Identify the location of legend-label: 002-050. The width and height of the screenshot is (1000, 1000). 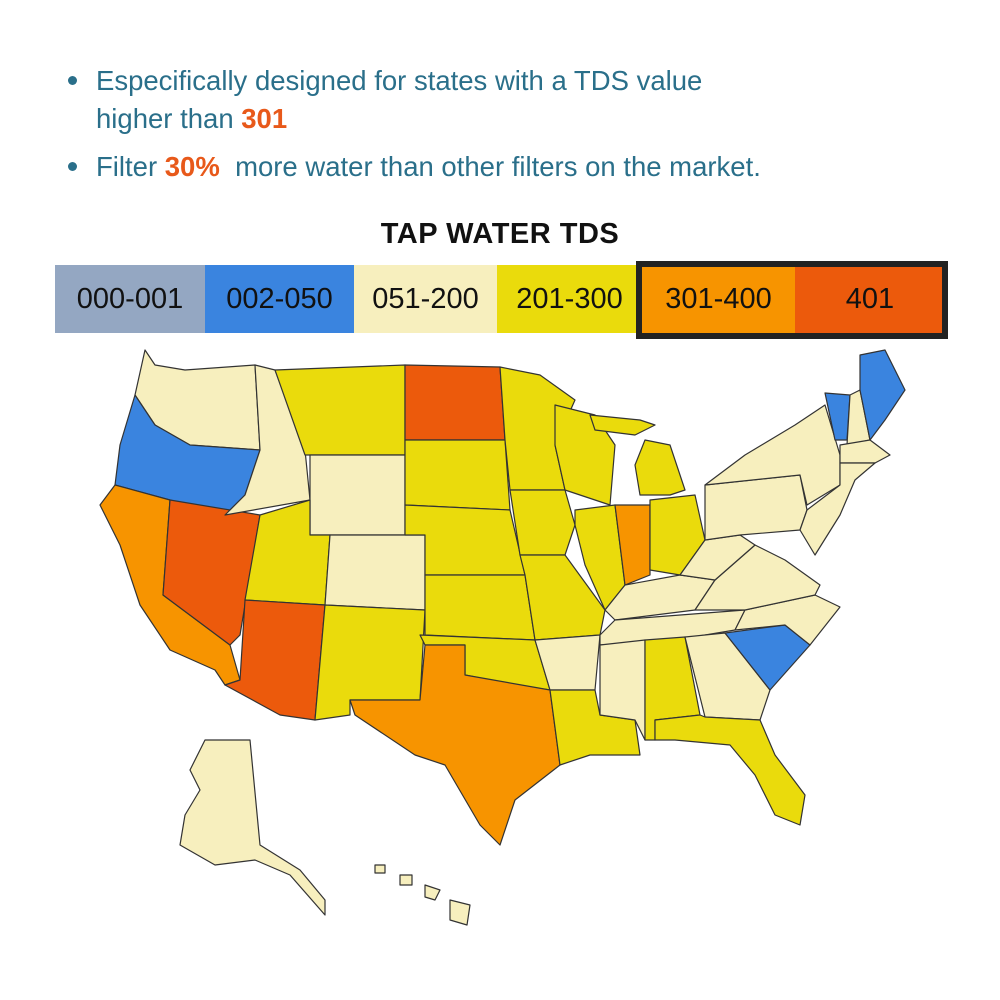
(279, 298).